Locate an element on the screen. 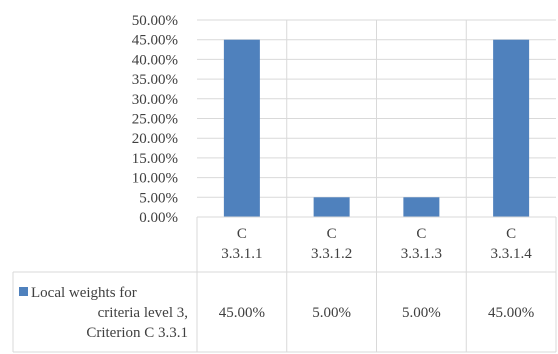 The image size is (558, 354). y-tick-label: 10.00% is located at coordinates (155, 179).